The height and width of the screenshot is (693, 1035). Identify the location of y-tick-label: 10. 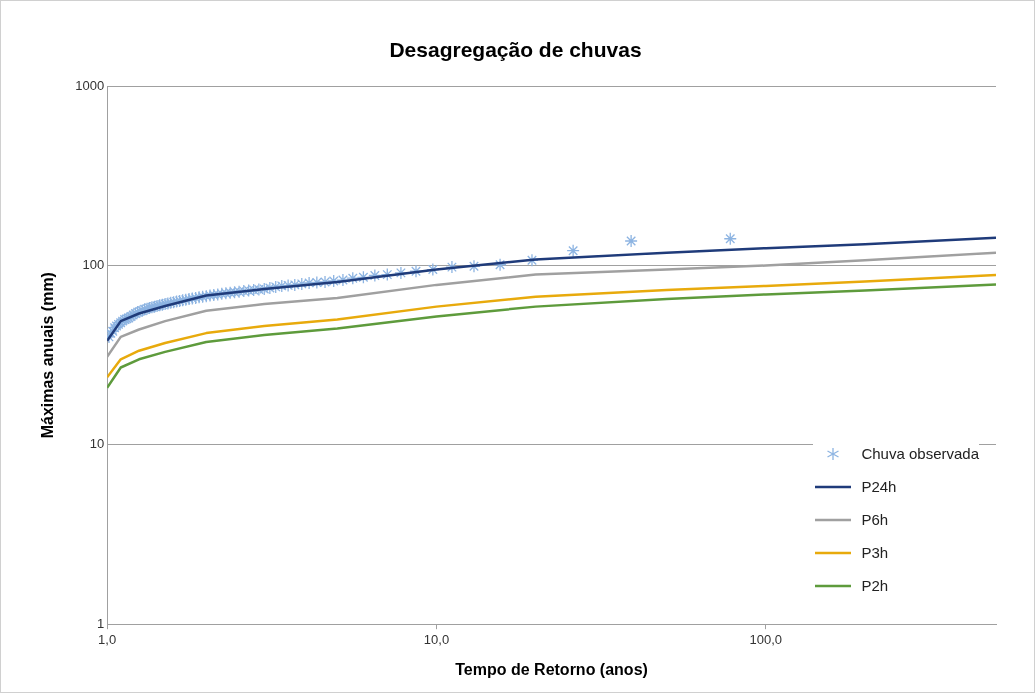
(97, 444).